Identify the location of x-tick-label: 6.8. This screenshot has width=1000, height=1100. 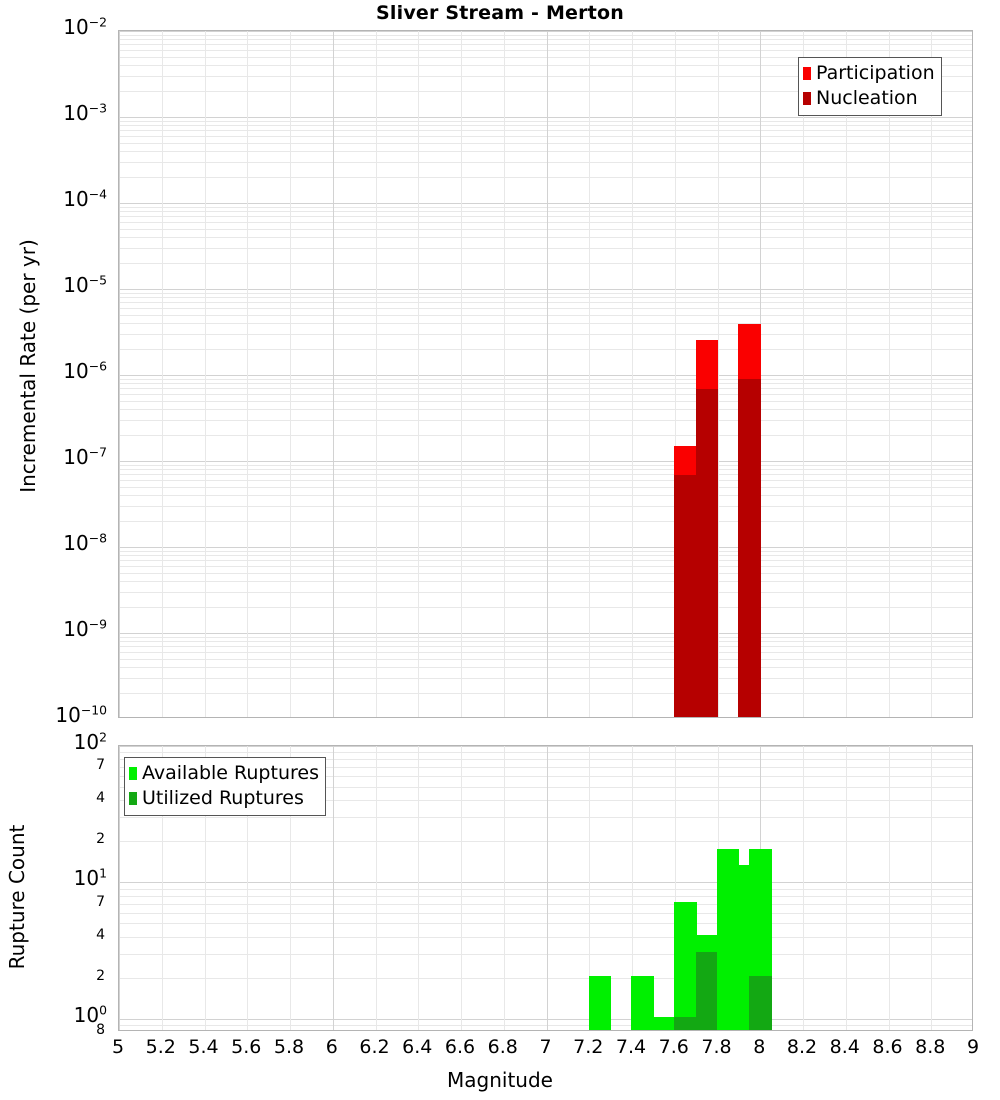
(502, 1047).